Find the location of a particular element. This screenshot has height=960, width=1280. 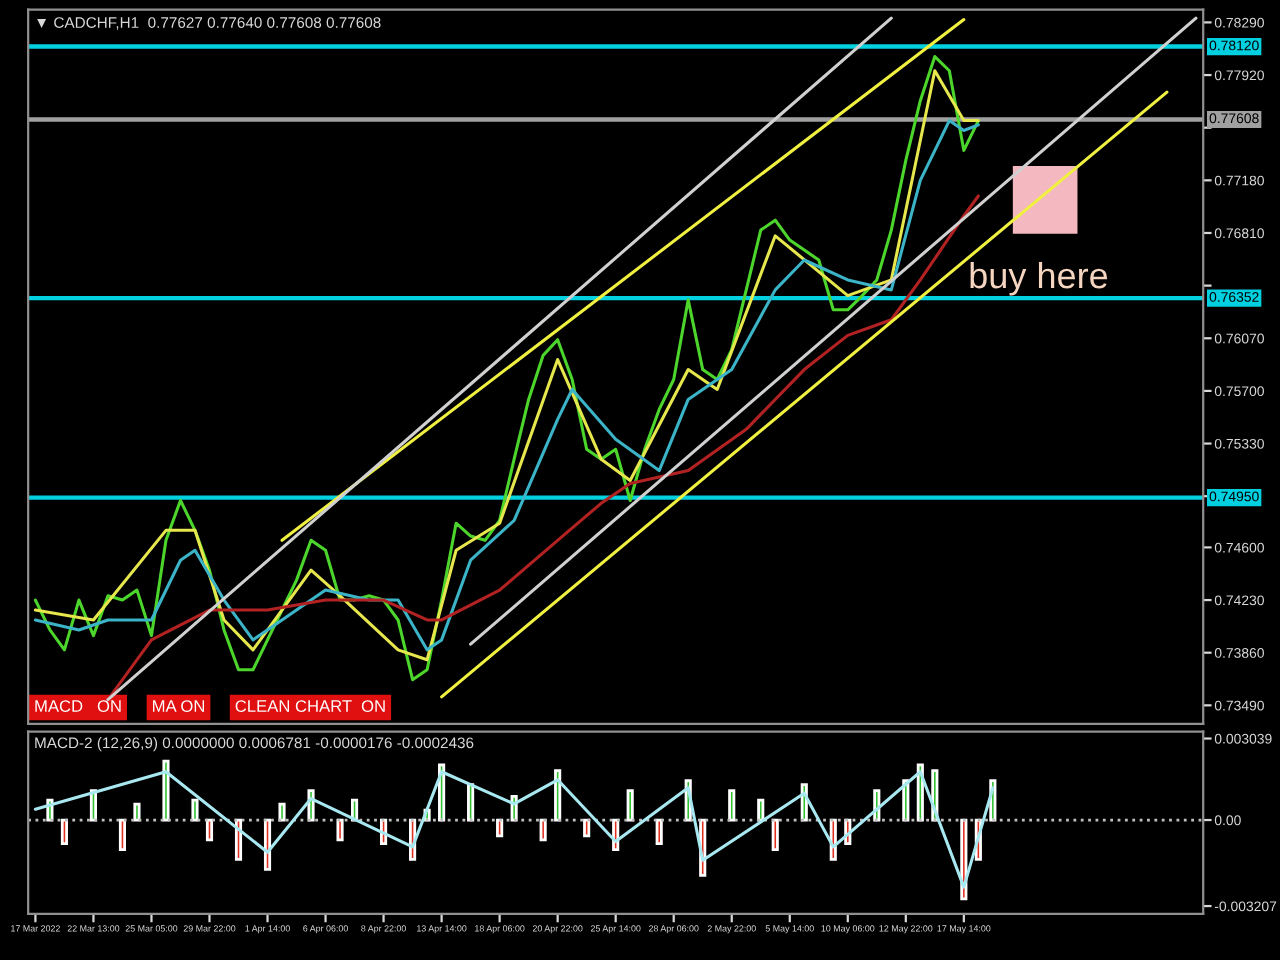

line-series is located at coordinates (514, 829).